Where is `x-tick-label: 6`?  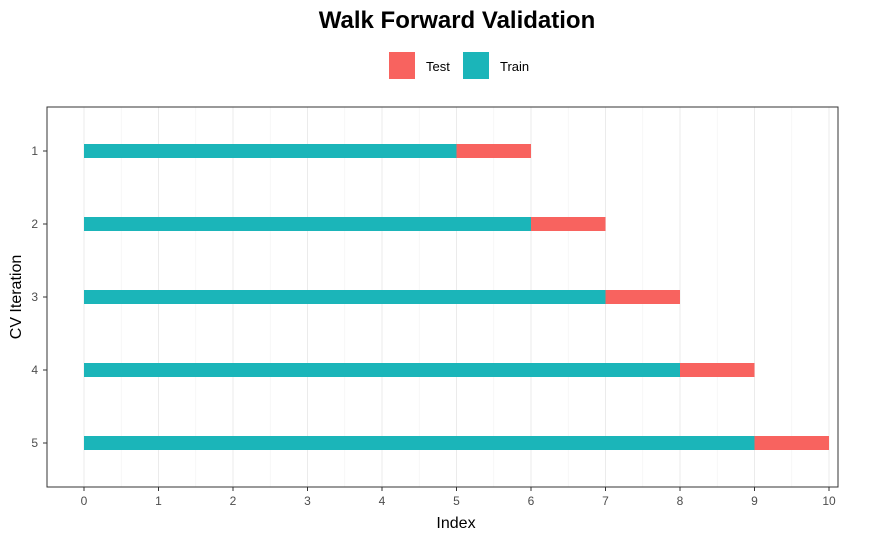 x-tick-label: 6 is located at coordinates (531, 501).